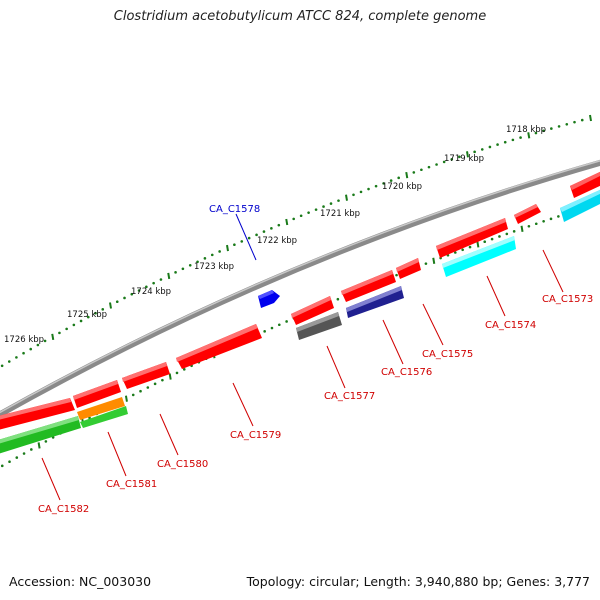 The image size is (600, 600). I want to click on gene-label-ca-c1578: CA_C1578, so click(234, 209).